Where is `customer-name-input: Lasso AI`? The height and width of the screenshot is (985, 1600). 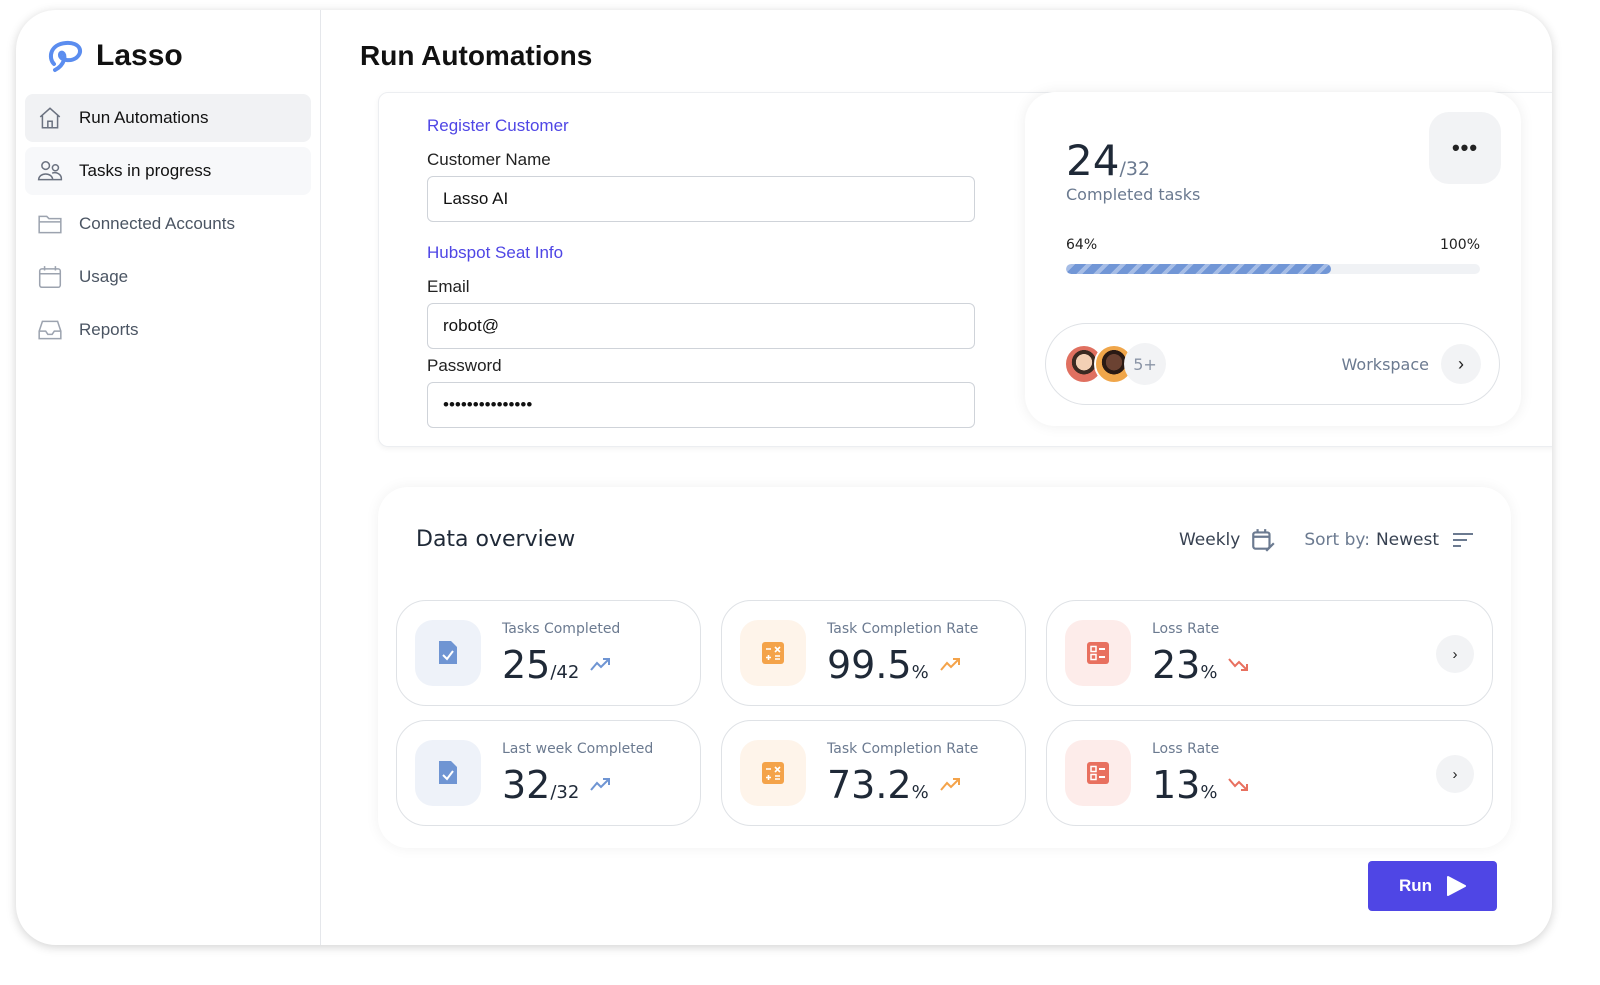 customer-name-input: Lasso AI is located at coordinates (701, 199).